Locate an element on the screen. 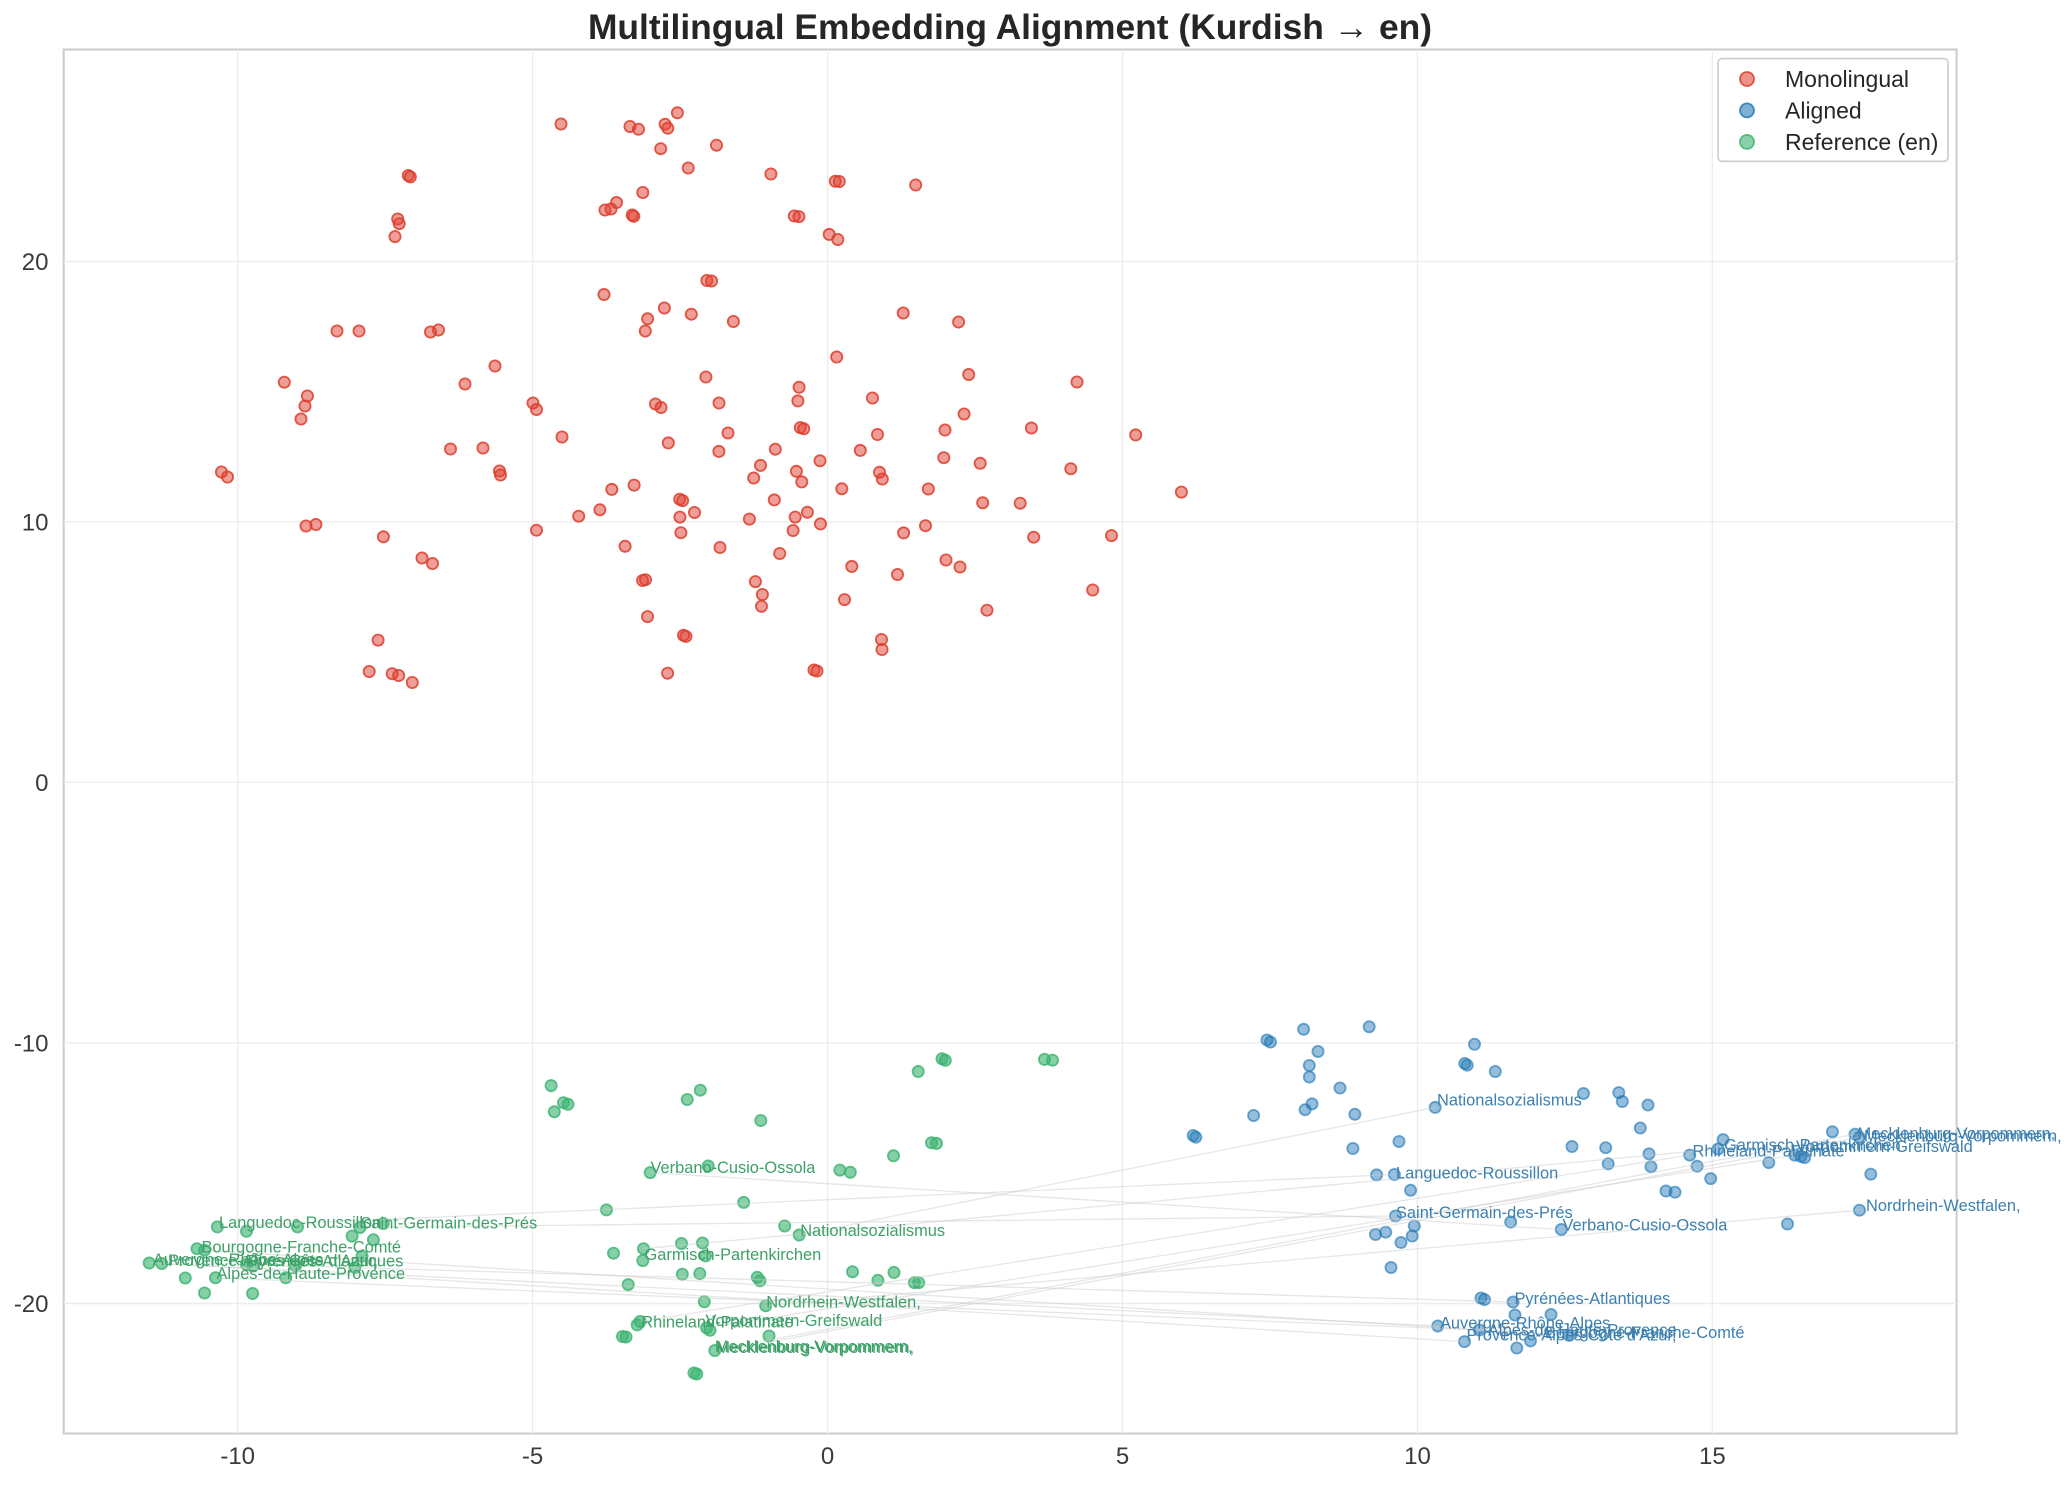  svg-text: Monolingual is located at coordinates (1847, 79).